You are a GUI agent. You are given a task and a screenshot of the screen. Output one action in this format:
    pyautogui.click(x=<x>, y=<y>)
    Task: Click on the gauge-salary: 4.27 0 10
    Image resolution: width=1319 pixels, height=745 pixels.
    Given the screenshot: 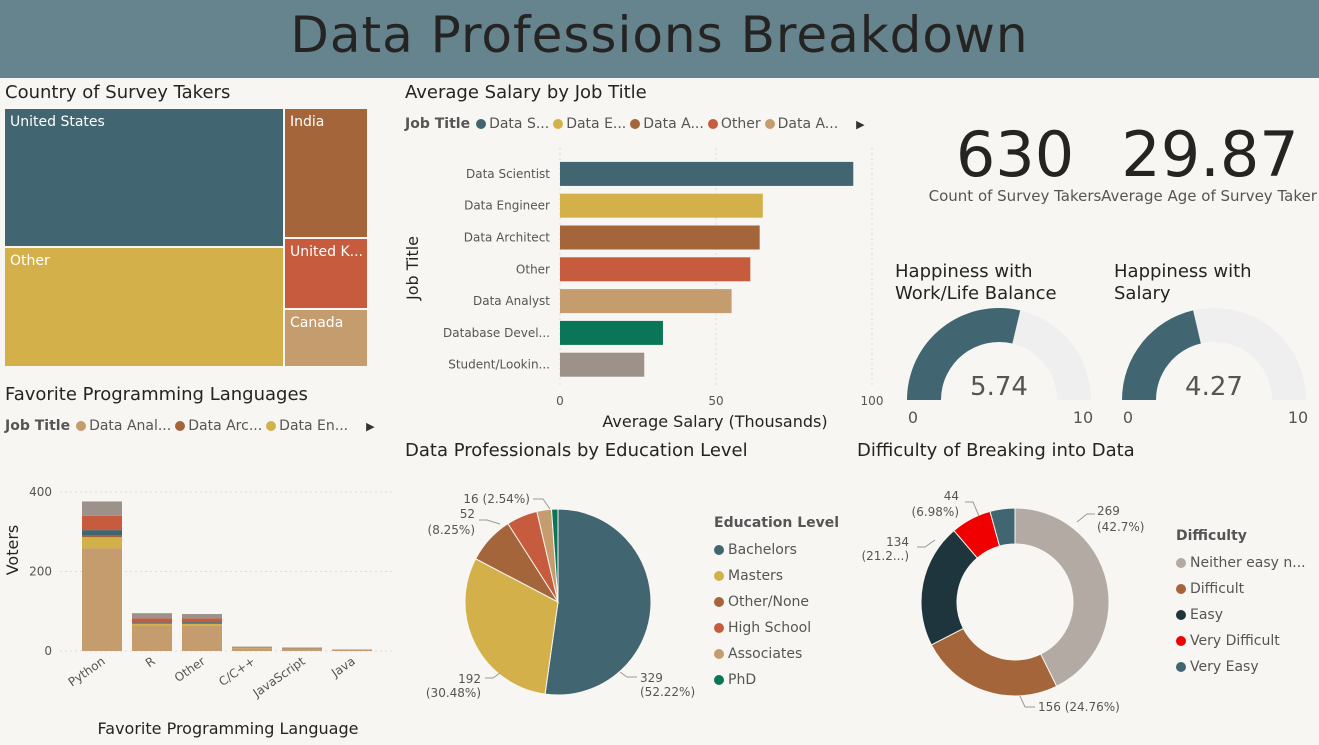 What is the action you would take?
    pyautogui.click(x=1214, y=367)
    